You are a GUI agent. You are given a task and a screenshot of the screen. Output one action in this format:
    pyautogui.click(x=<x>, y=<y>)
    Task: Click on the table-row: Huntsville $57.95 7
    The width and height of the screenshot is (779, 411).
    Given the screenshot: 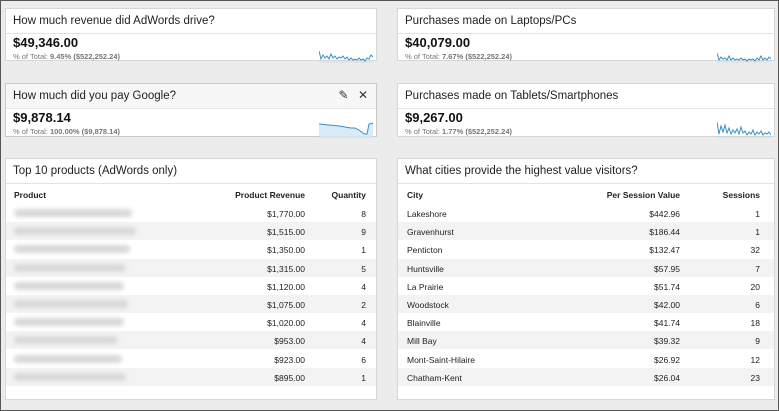 What is the action you would take?
    pyautogui.click(x=586, y=267)
    